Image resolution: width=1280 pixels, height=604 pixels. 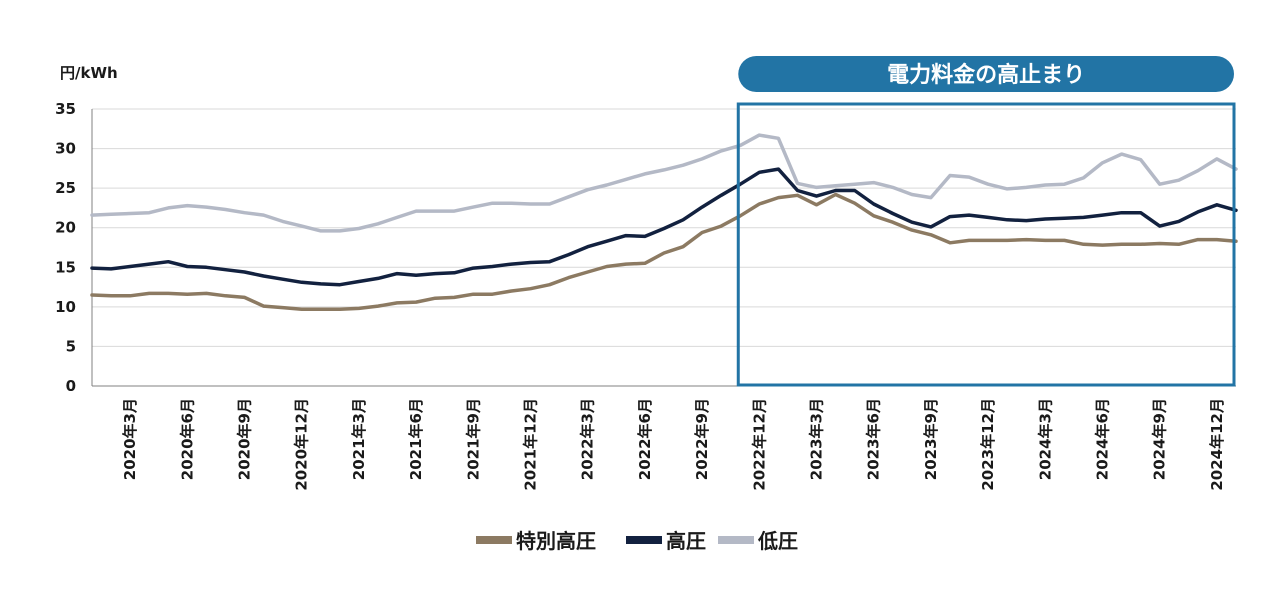 I want to click on y-tick-label: 0, so click(x=71, y=386).